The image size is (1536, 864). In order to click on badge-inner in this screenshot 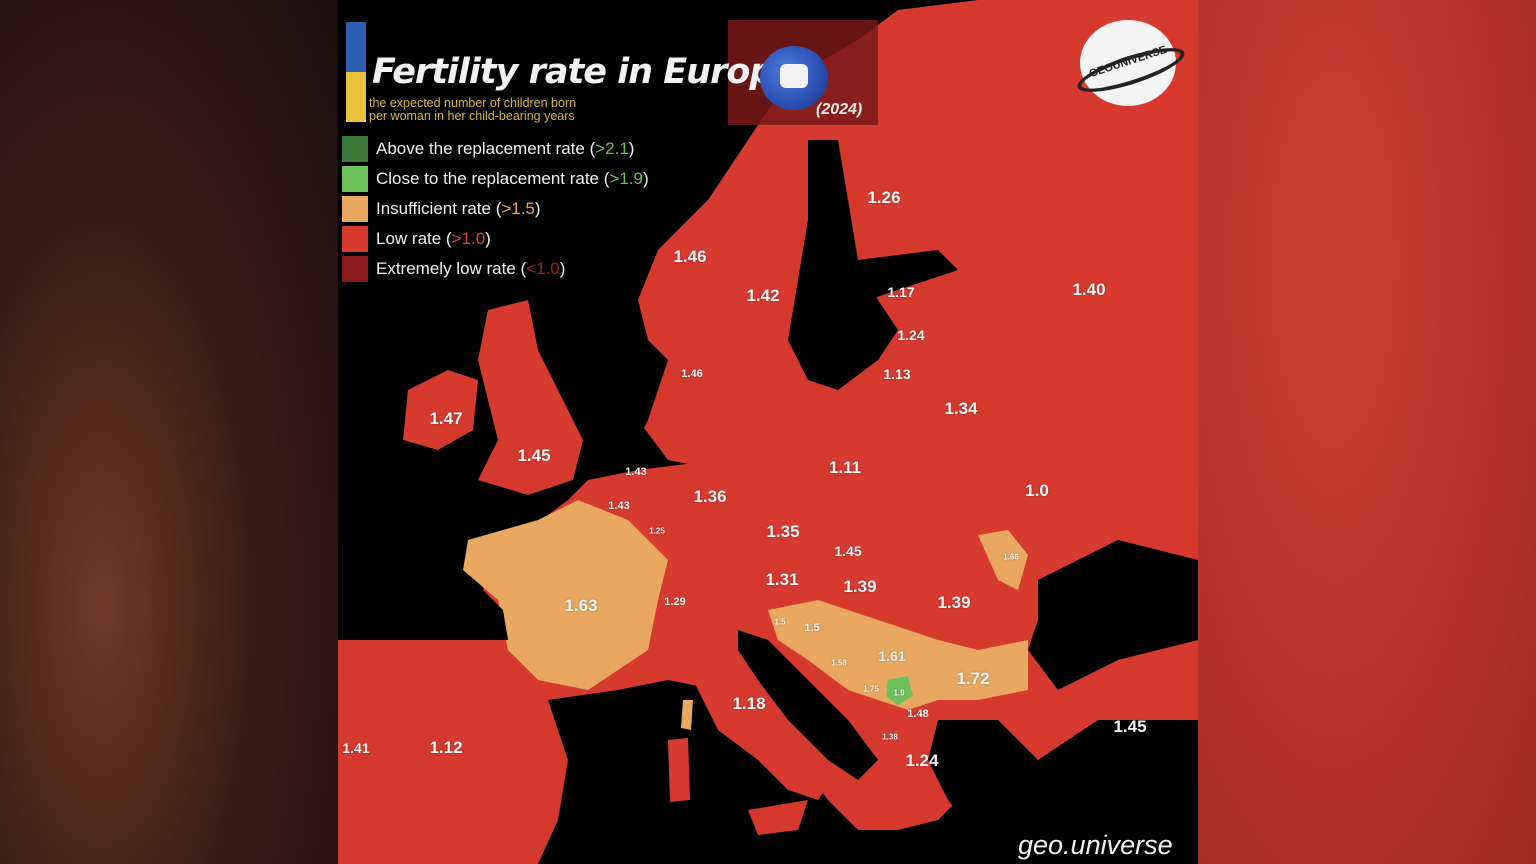, I will do `click(794, 76)`.